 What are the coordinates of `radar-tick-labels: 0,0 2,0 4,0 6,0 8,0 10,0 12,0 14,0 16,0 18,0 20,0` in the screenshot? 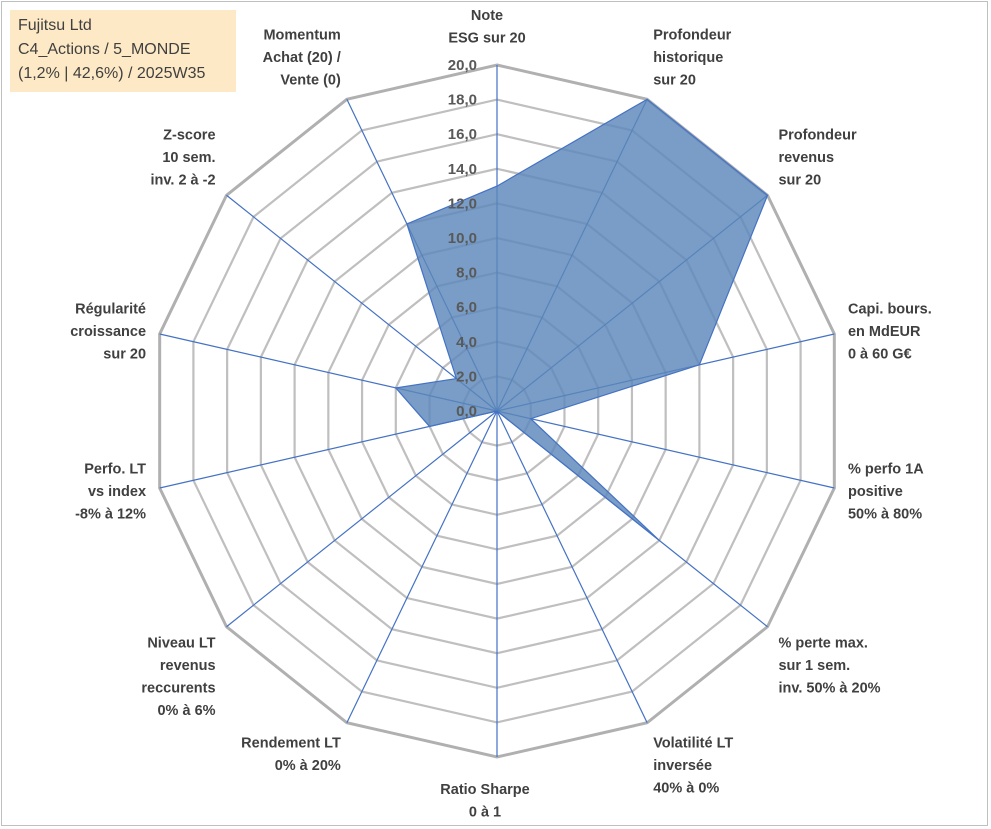 It's located at (462, 238).